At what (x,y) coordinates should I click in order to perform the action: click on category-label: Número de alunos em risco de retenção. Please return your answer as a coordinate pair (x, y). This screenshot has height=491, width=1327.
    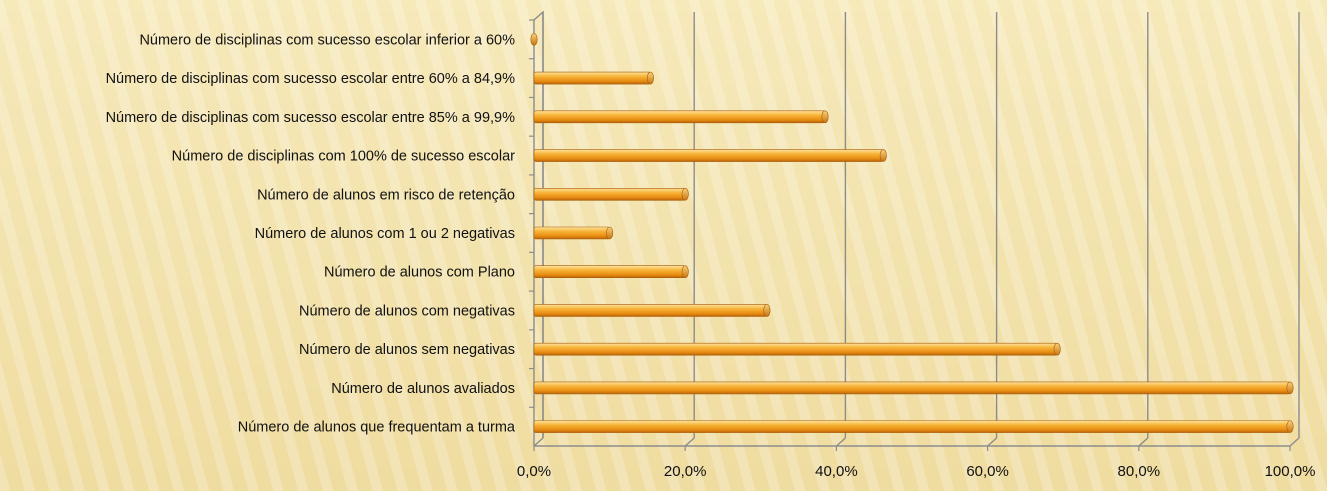
    Looking at the image, I should click on (386, 195).